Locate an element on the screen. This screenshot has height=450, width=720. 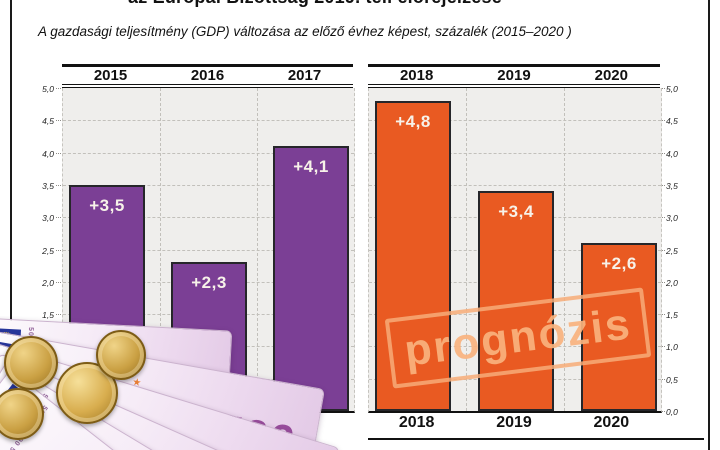
gdp-bar-value-label: +3,5 is located at coordinates (107, 205).